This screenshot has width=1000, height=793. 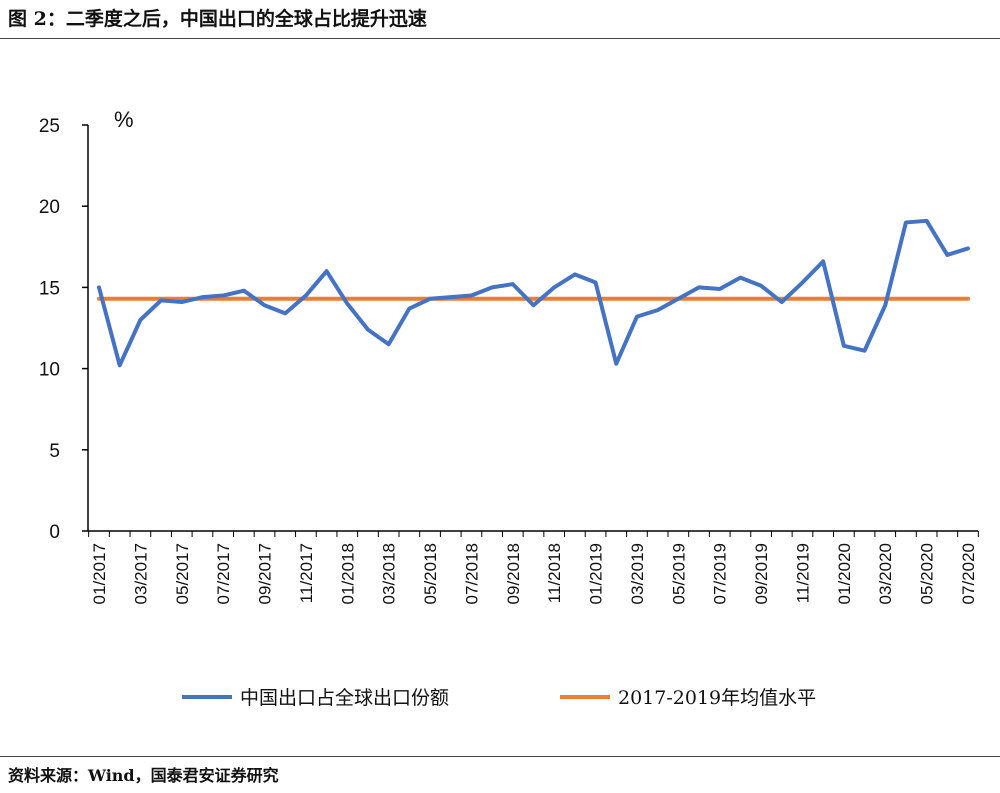 I want to click on y-tick-label: 15, so click(x=49, y=288).